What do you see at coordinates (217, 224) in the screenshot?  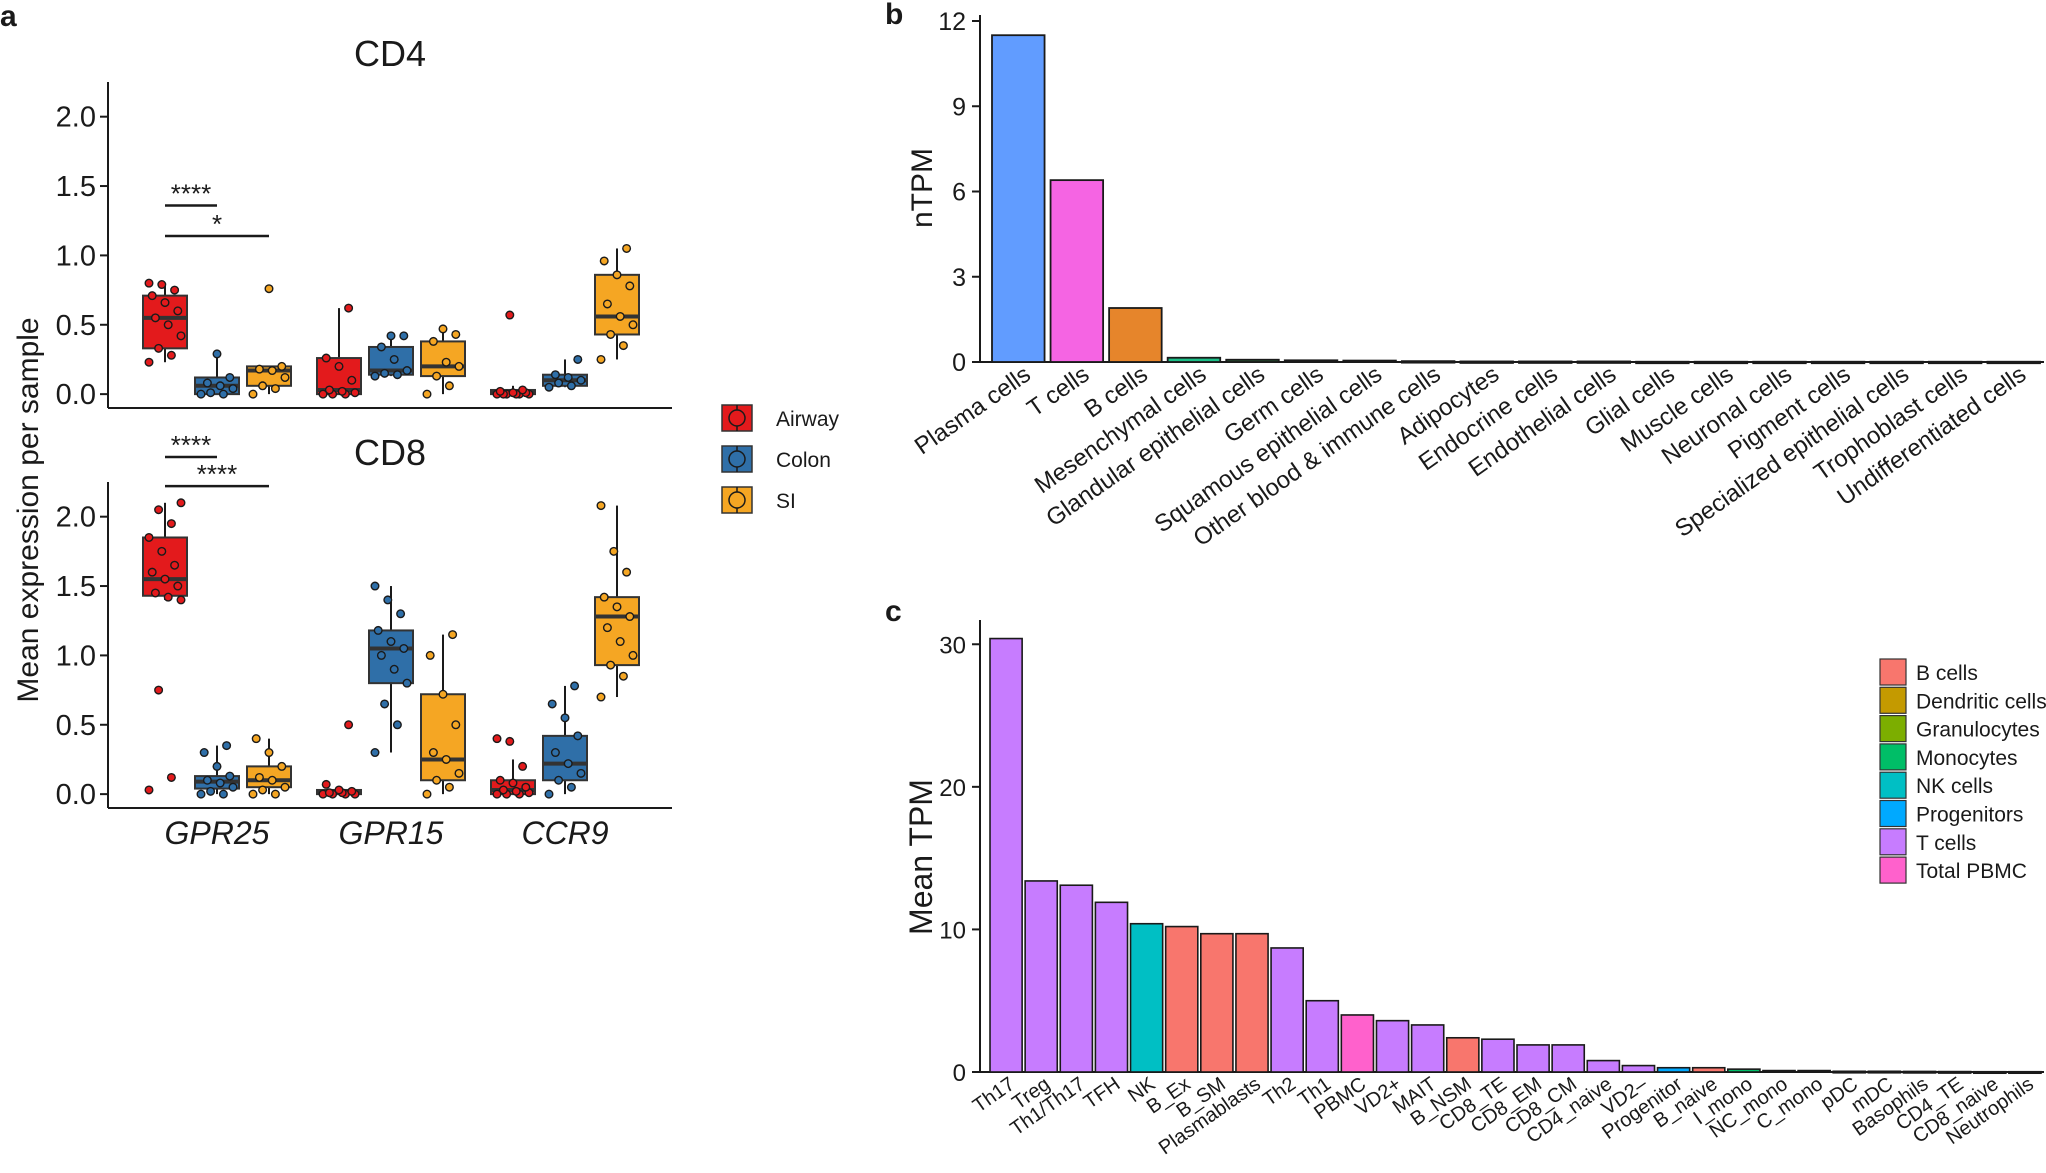 I see `cd4-significance-label: *` at bounding box center [217, 224].